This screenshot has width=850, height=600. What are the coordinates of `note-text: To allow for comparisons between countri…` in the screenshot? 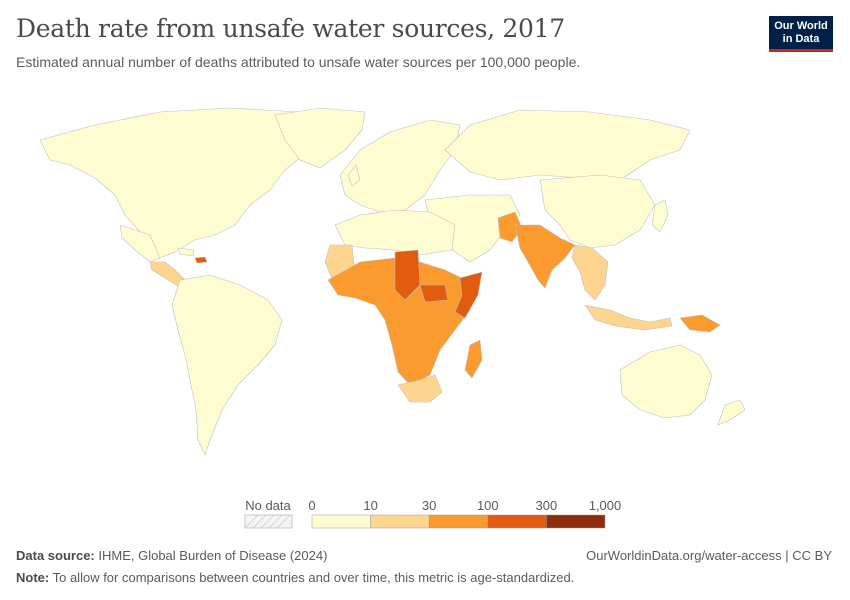 It's located at (313, 577).